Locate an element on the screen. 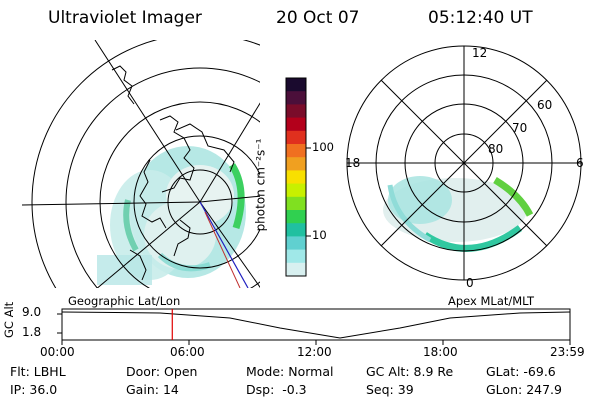 The image size is (600, 400). status-filter: Flt: LBHL is located at coordinates (38, 371).